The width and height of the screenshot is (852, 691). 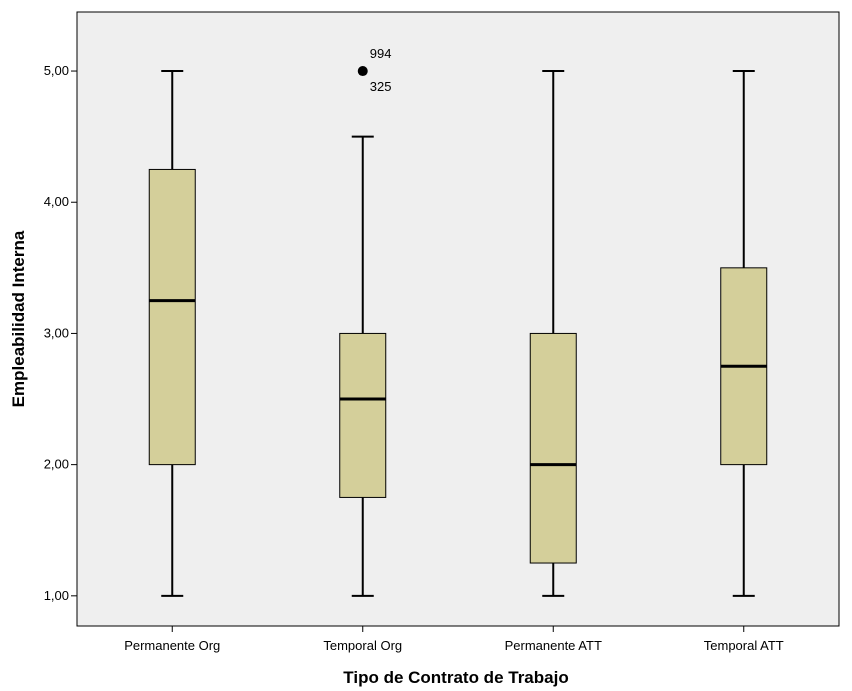 I want to click on y-tick-label: 2,00, so click(x=56, y=464).